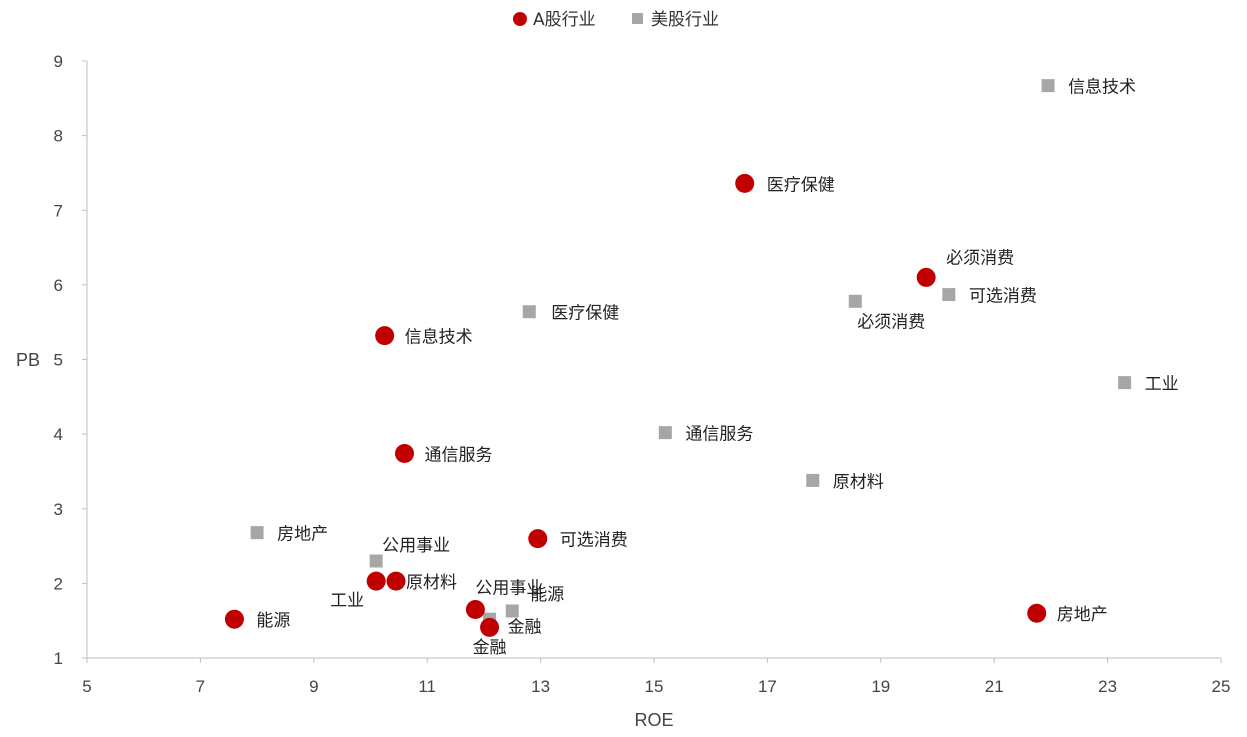 The height and width of the screenshot is (737, 1247). What do you see at coordinates (1082, 615) in the screenshot?
I see `a-share-point-label: 房地产` at bounding box center [1082, 615].